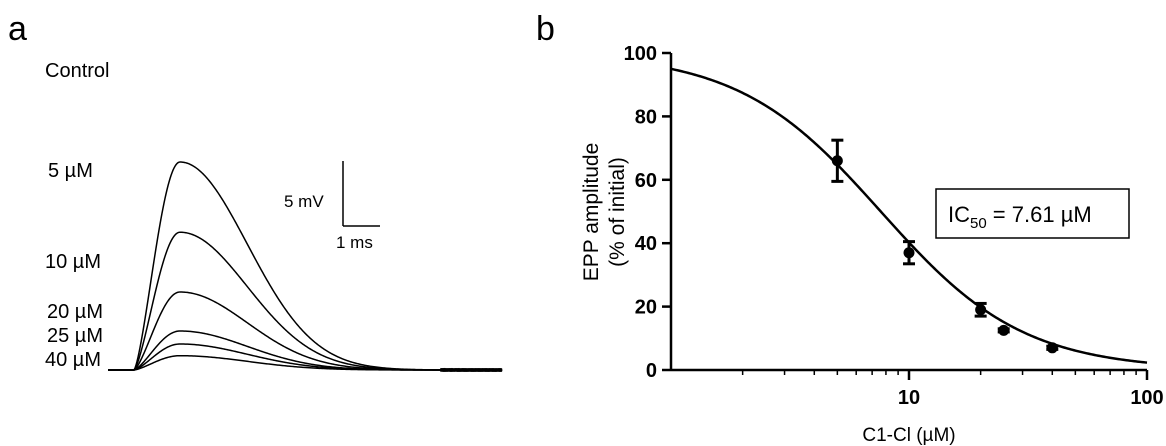 Image resolution: width=1166 pixels, height=446 pixels. Describe the element at coordinates (640, 54) in the screenshot. I see `y-tick-label: 100` at that location.